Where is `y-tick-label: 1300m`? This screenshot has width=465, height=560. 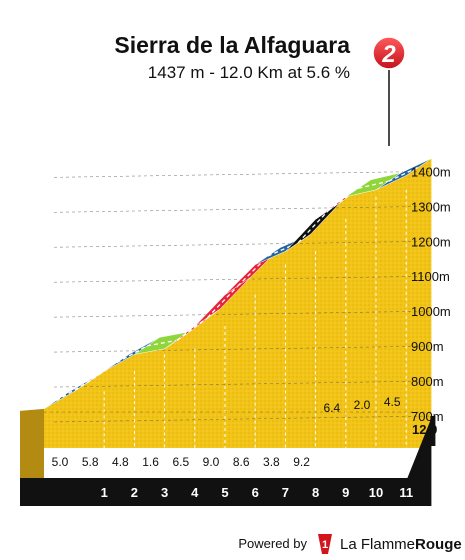
y-tick-label: 1300m is located at coordinates (431, 206).